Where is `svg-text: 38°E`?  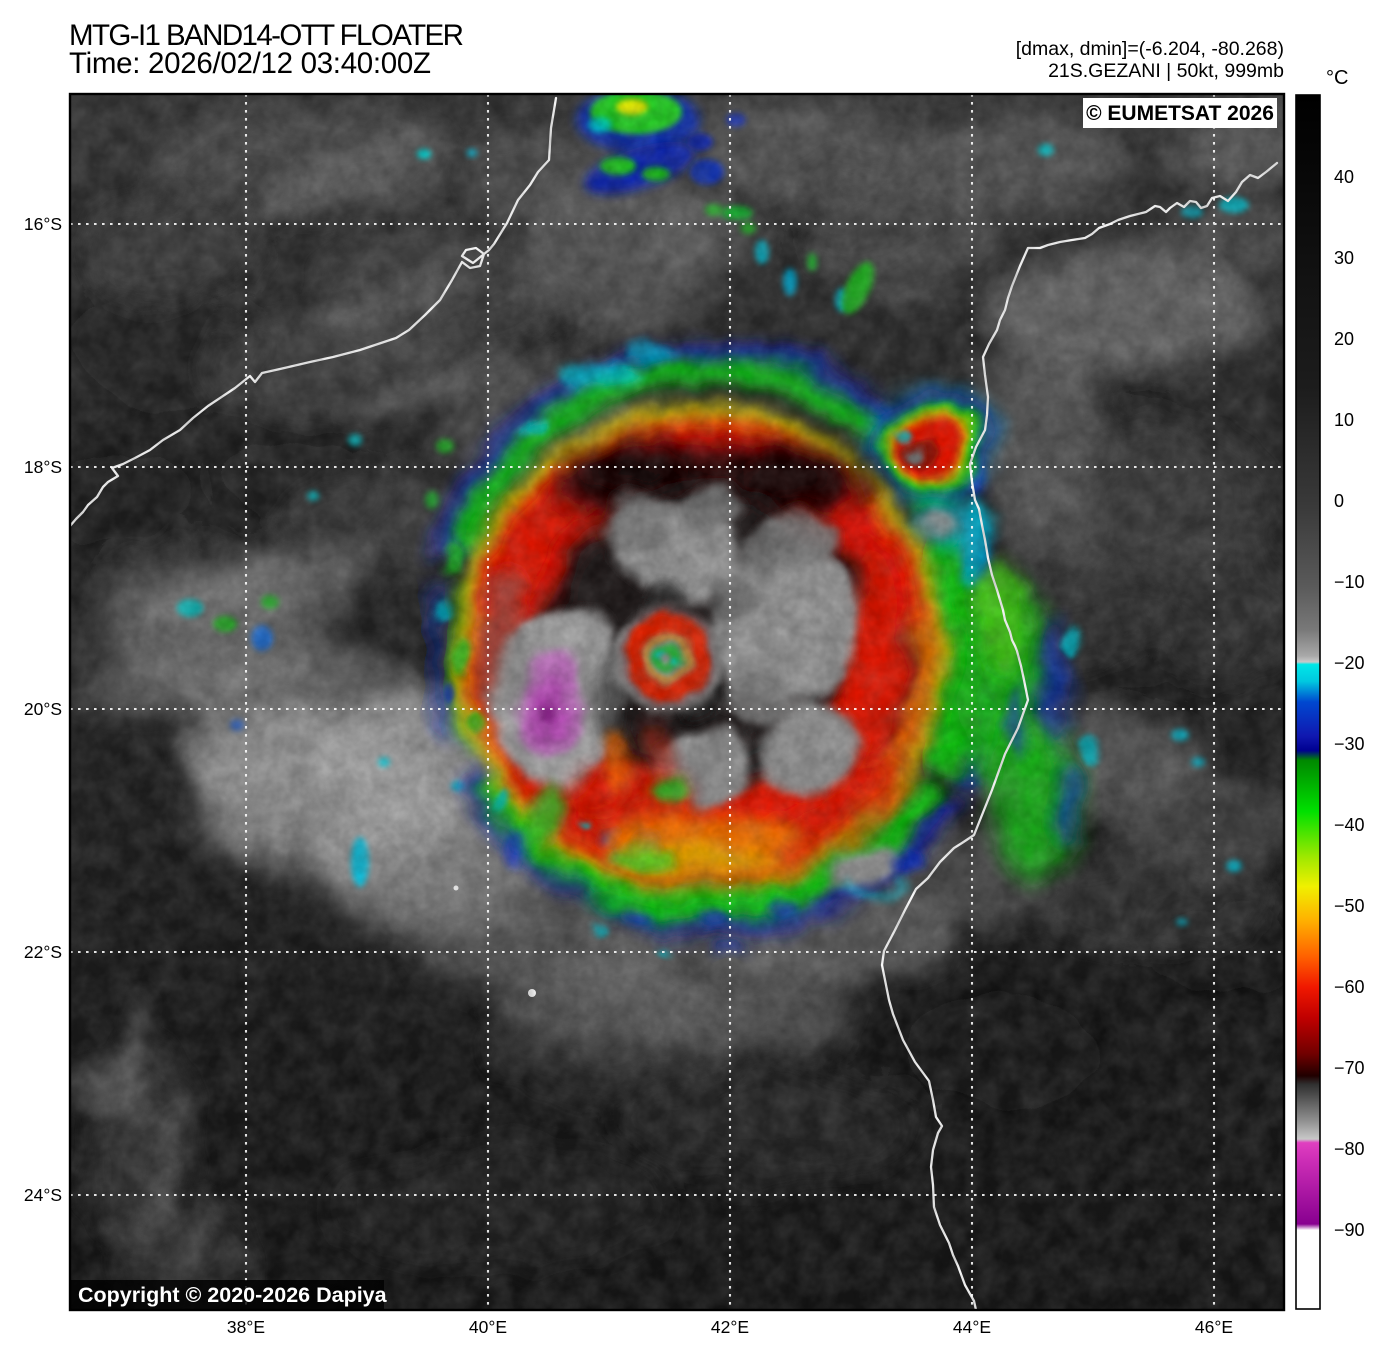
svg-text: 38°E is located at coordinates (246, 1327).